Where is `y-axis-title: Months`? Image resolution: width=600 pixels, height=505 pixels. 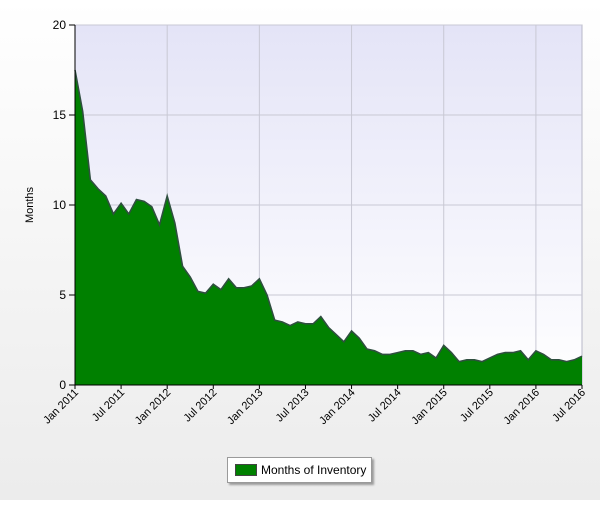 y-axis-title: Months is located at coordinates (30, 204).